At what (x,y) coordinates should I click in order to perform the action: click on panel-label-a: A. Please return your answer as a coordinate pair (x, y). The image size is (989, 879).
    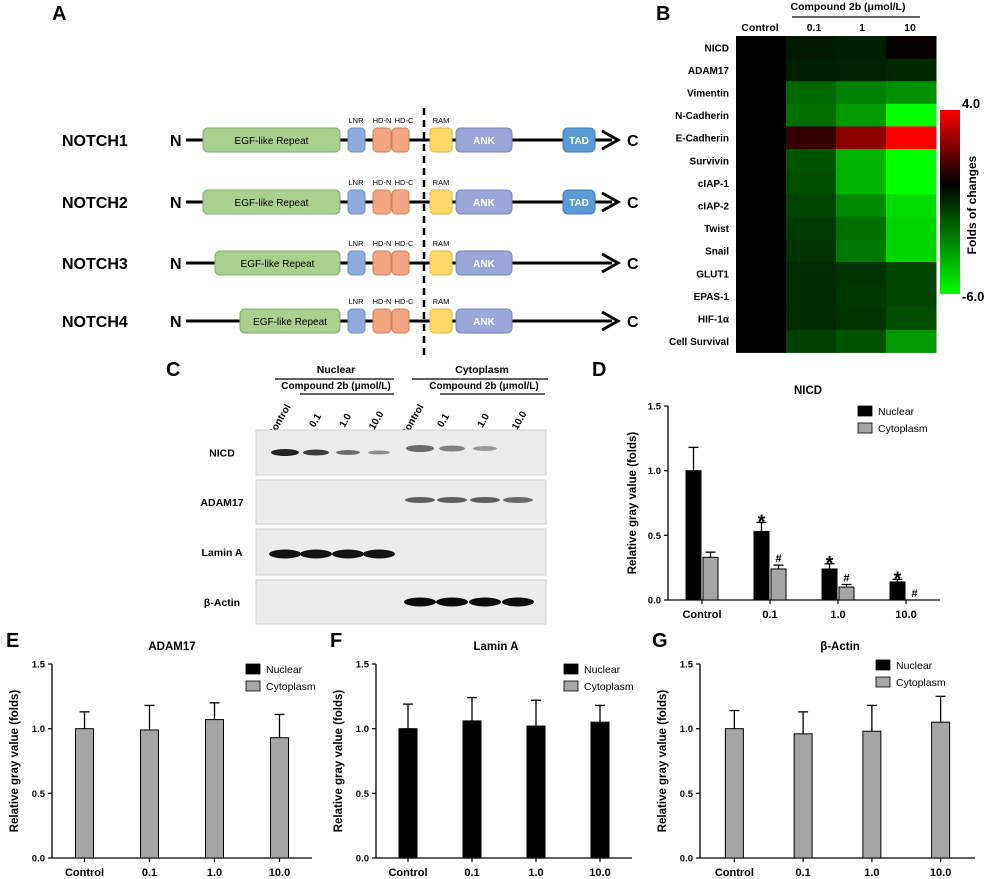
    Looking at the image, I should click on (59, 14).